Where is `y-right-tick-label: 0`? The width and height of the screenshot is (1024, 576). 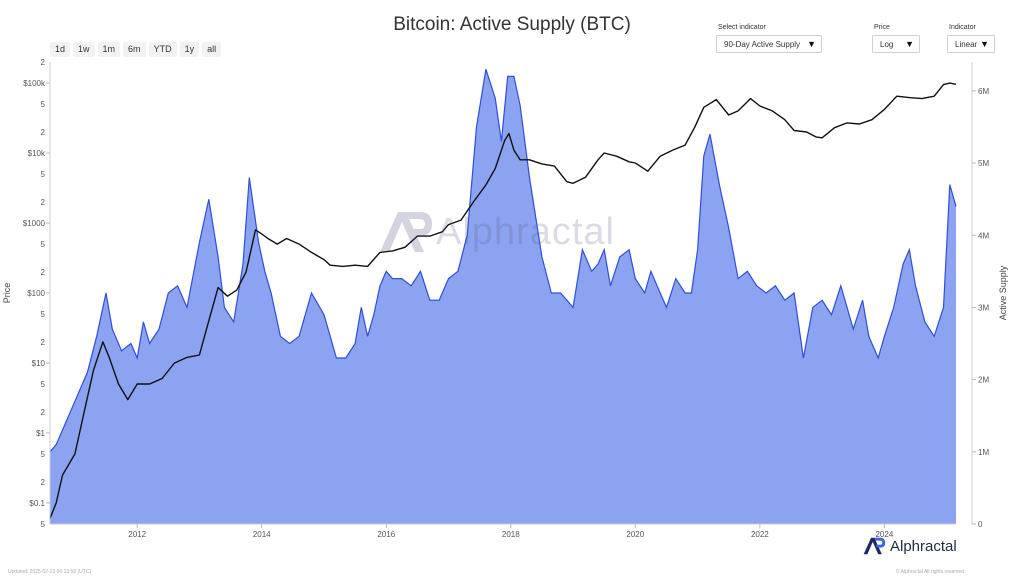
y-right-tick-label: 0 is located at coordinates (980, 524).